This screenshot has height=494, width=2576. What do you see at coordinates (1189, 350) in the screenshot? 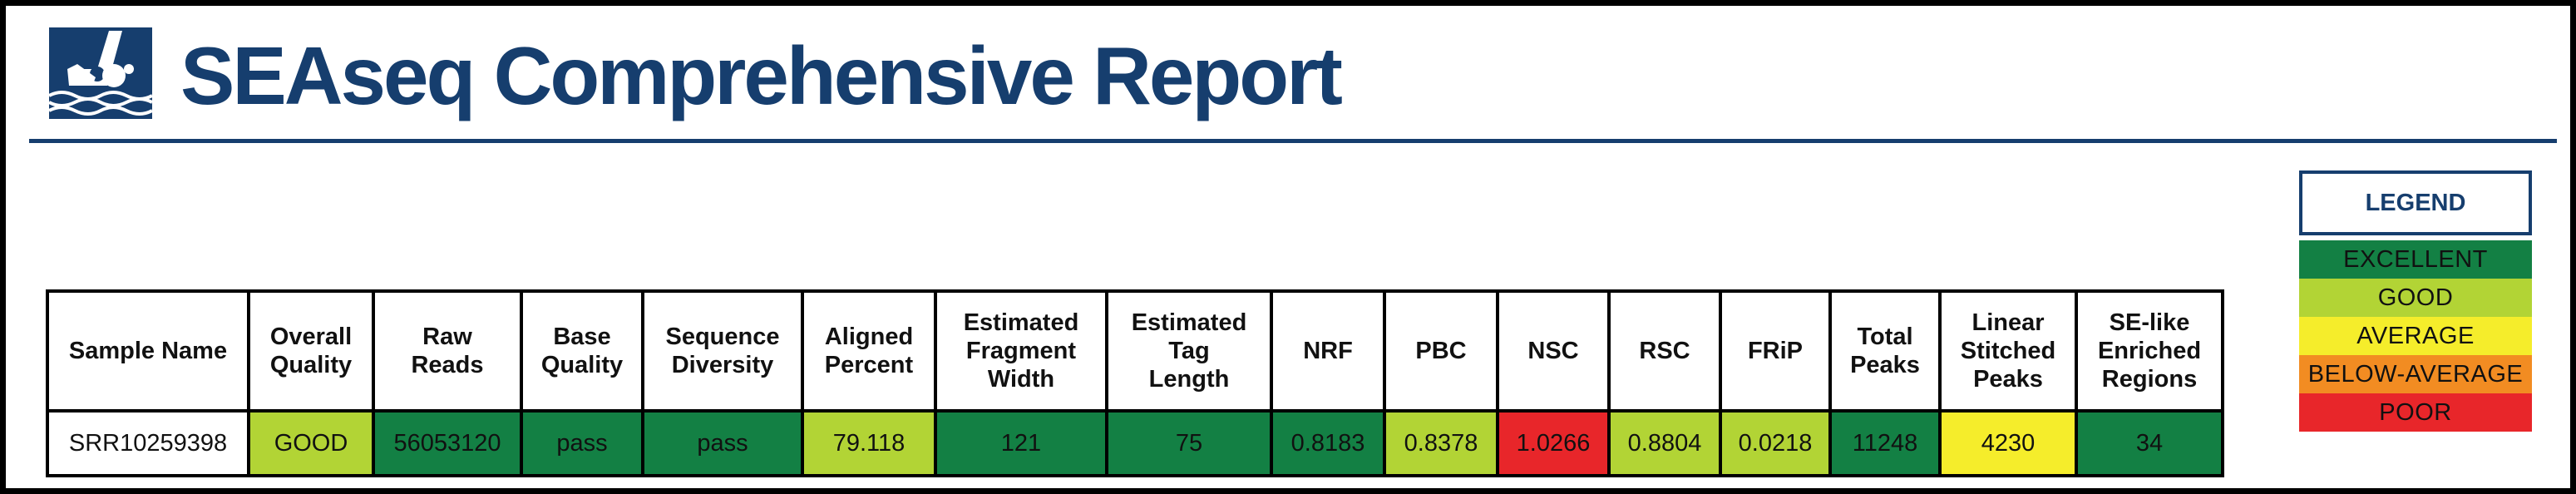
I see `column-header: Estimated Tag Length` at bounding box center [1189, 350].